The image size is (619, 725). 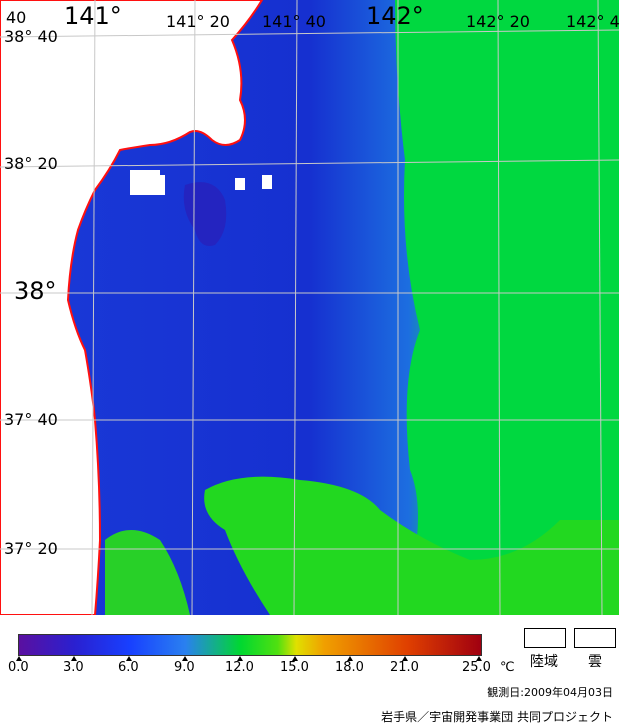 What do you see at coordinates (476, 667) in the screenshot?
I see `tick-label: 25.0` at bounding box center [476, 667].